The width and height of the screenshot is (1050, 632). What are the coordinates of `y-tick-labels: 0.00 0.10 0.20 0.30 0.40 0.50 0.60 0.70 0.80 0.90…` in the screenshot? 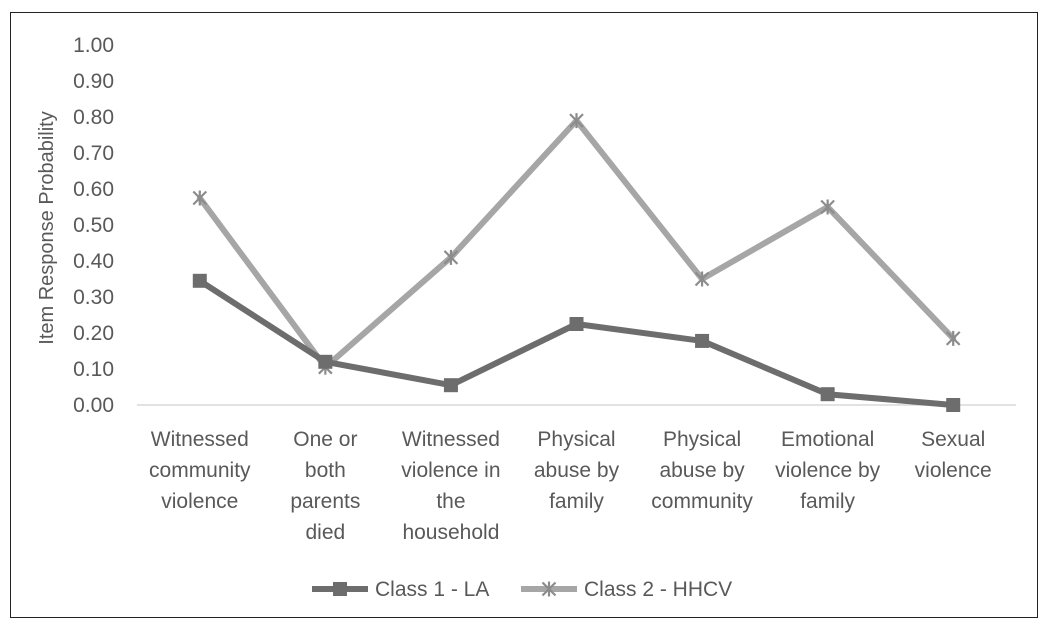 It's located at (93, 225).